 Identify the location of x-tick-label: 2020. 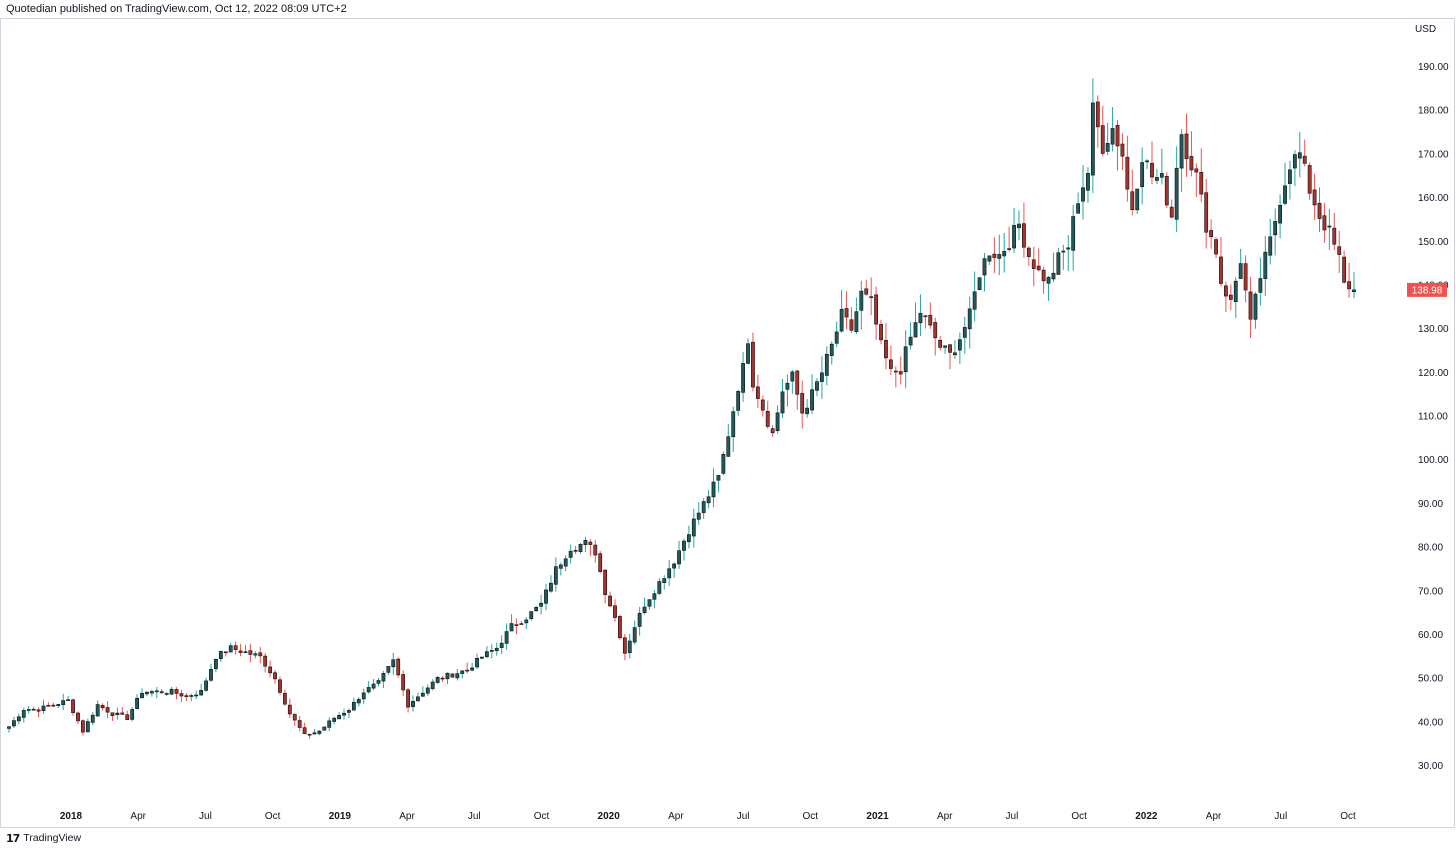
(609, 816).